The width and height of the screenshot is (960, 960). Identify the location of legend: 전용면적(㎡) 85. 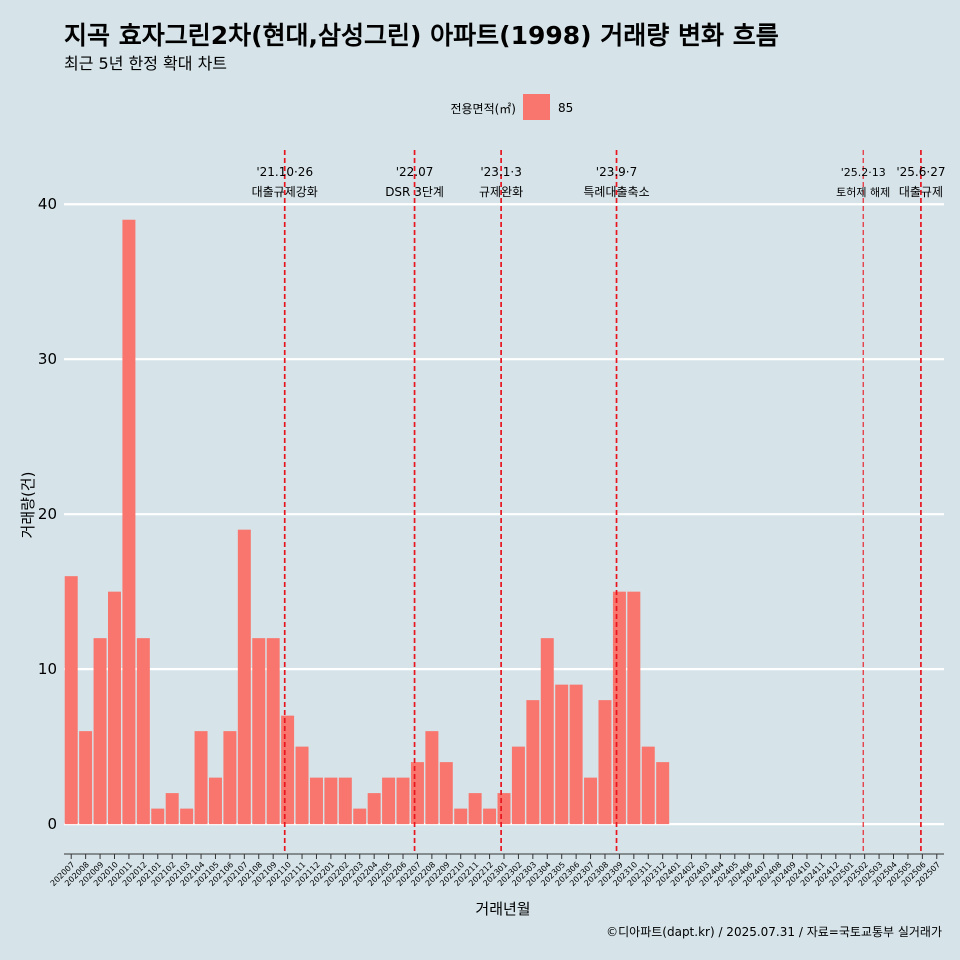
(511, 107).